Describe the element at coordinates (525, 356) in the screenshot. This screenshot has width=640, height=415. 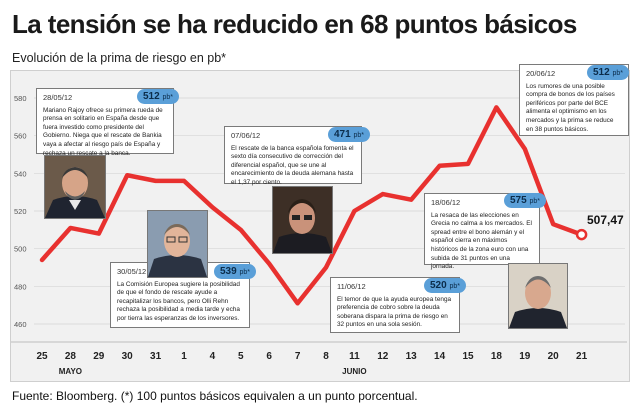
I see `x-tick-label: 19` at that location.